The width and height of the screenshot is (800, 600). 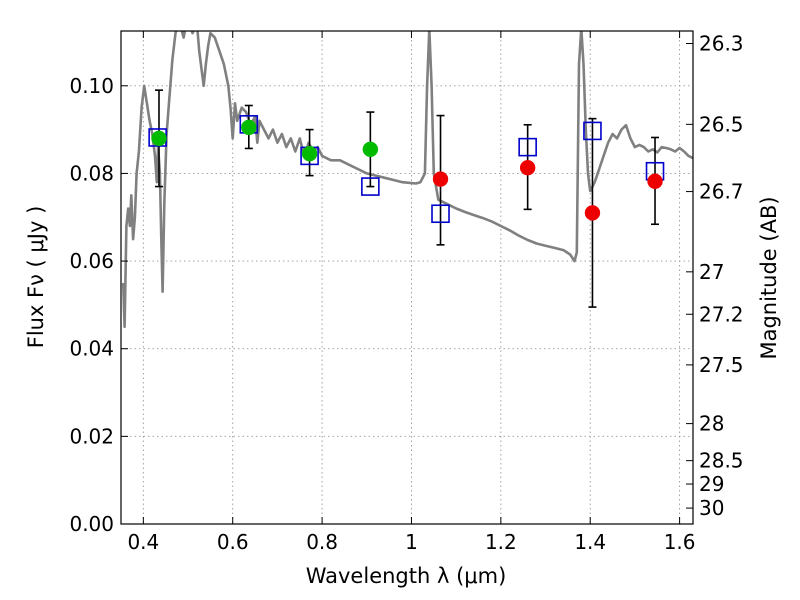 I want to click on x-tick-label: 1, so click(x=411, y=542).